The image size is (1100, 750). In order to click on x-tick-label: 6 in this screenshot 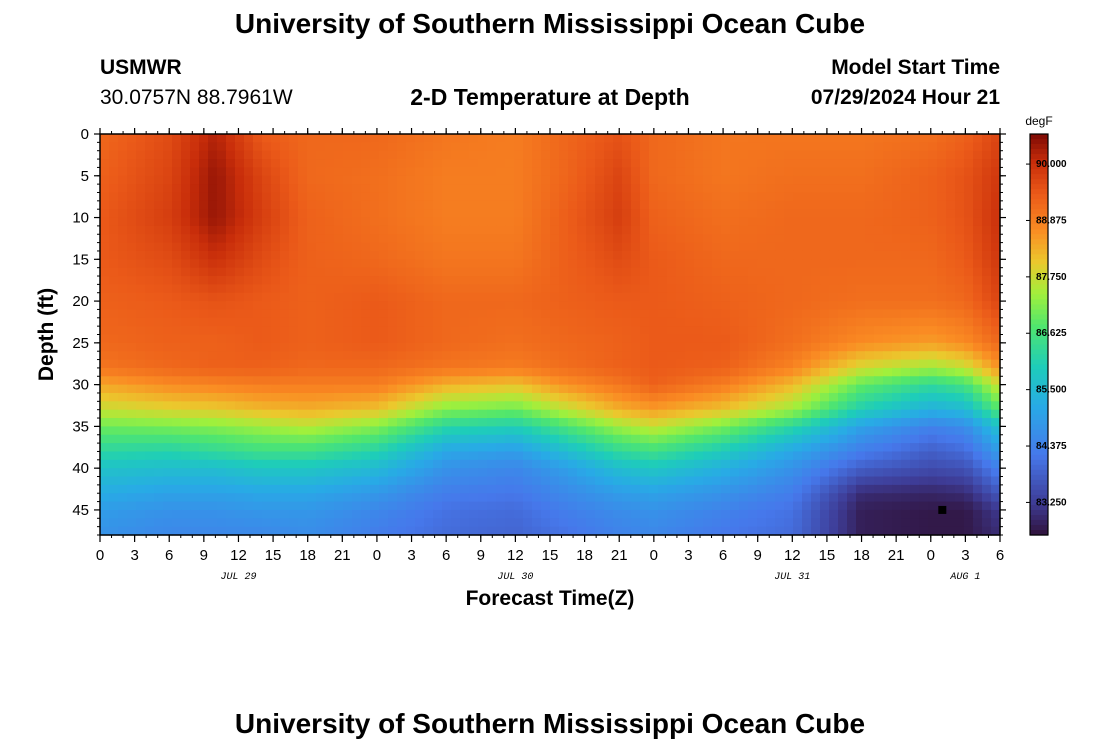, I will do `click(446, 555)`.